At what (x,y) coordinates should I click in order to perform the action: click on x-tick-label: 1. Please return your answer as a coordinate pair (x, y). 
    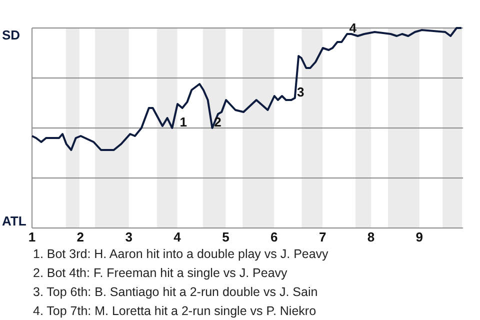
    Looking at the image, I should click on (32, 237).